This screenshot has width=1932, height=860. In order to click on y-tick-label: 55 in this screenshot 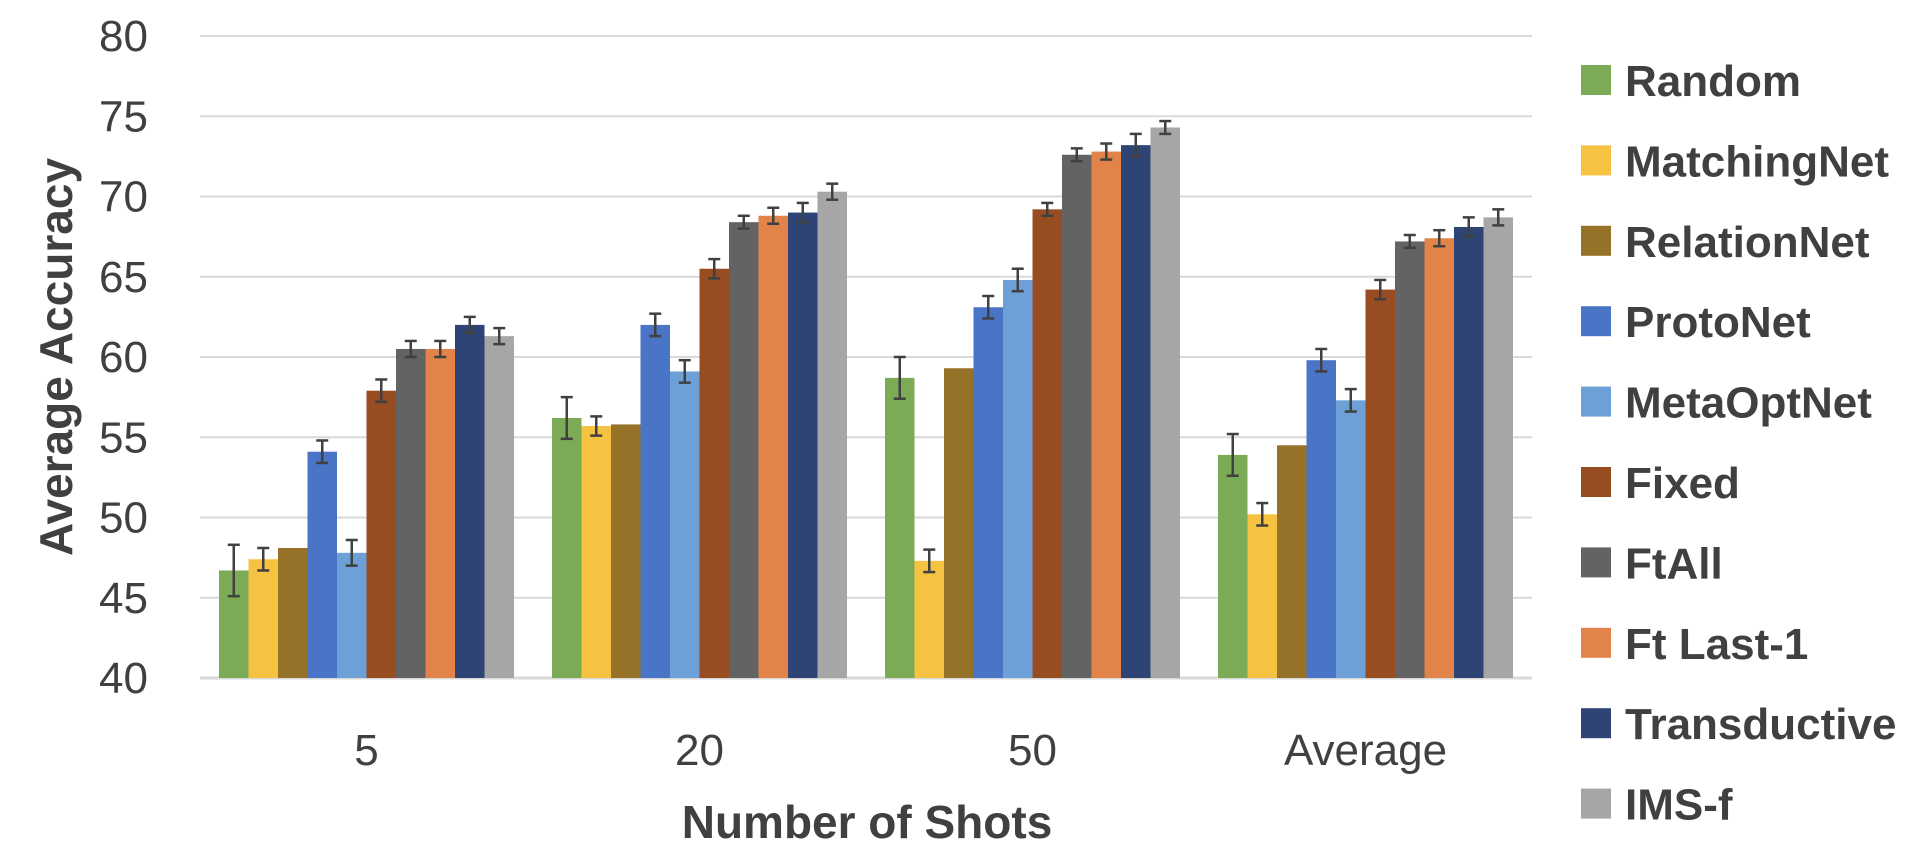, I will do `click(123, 437)`.